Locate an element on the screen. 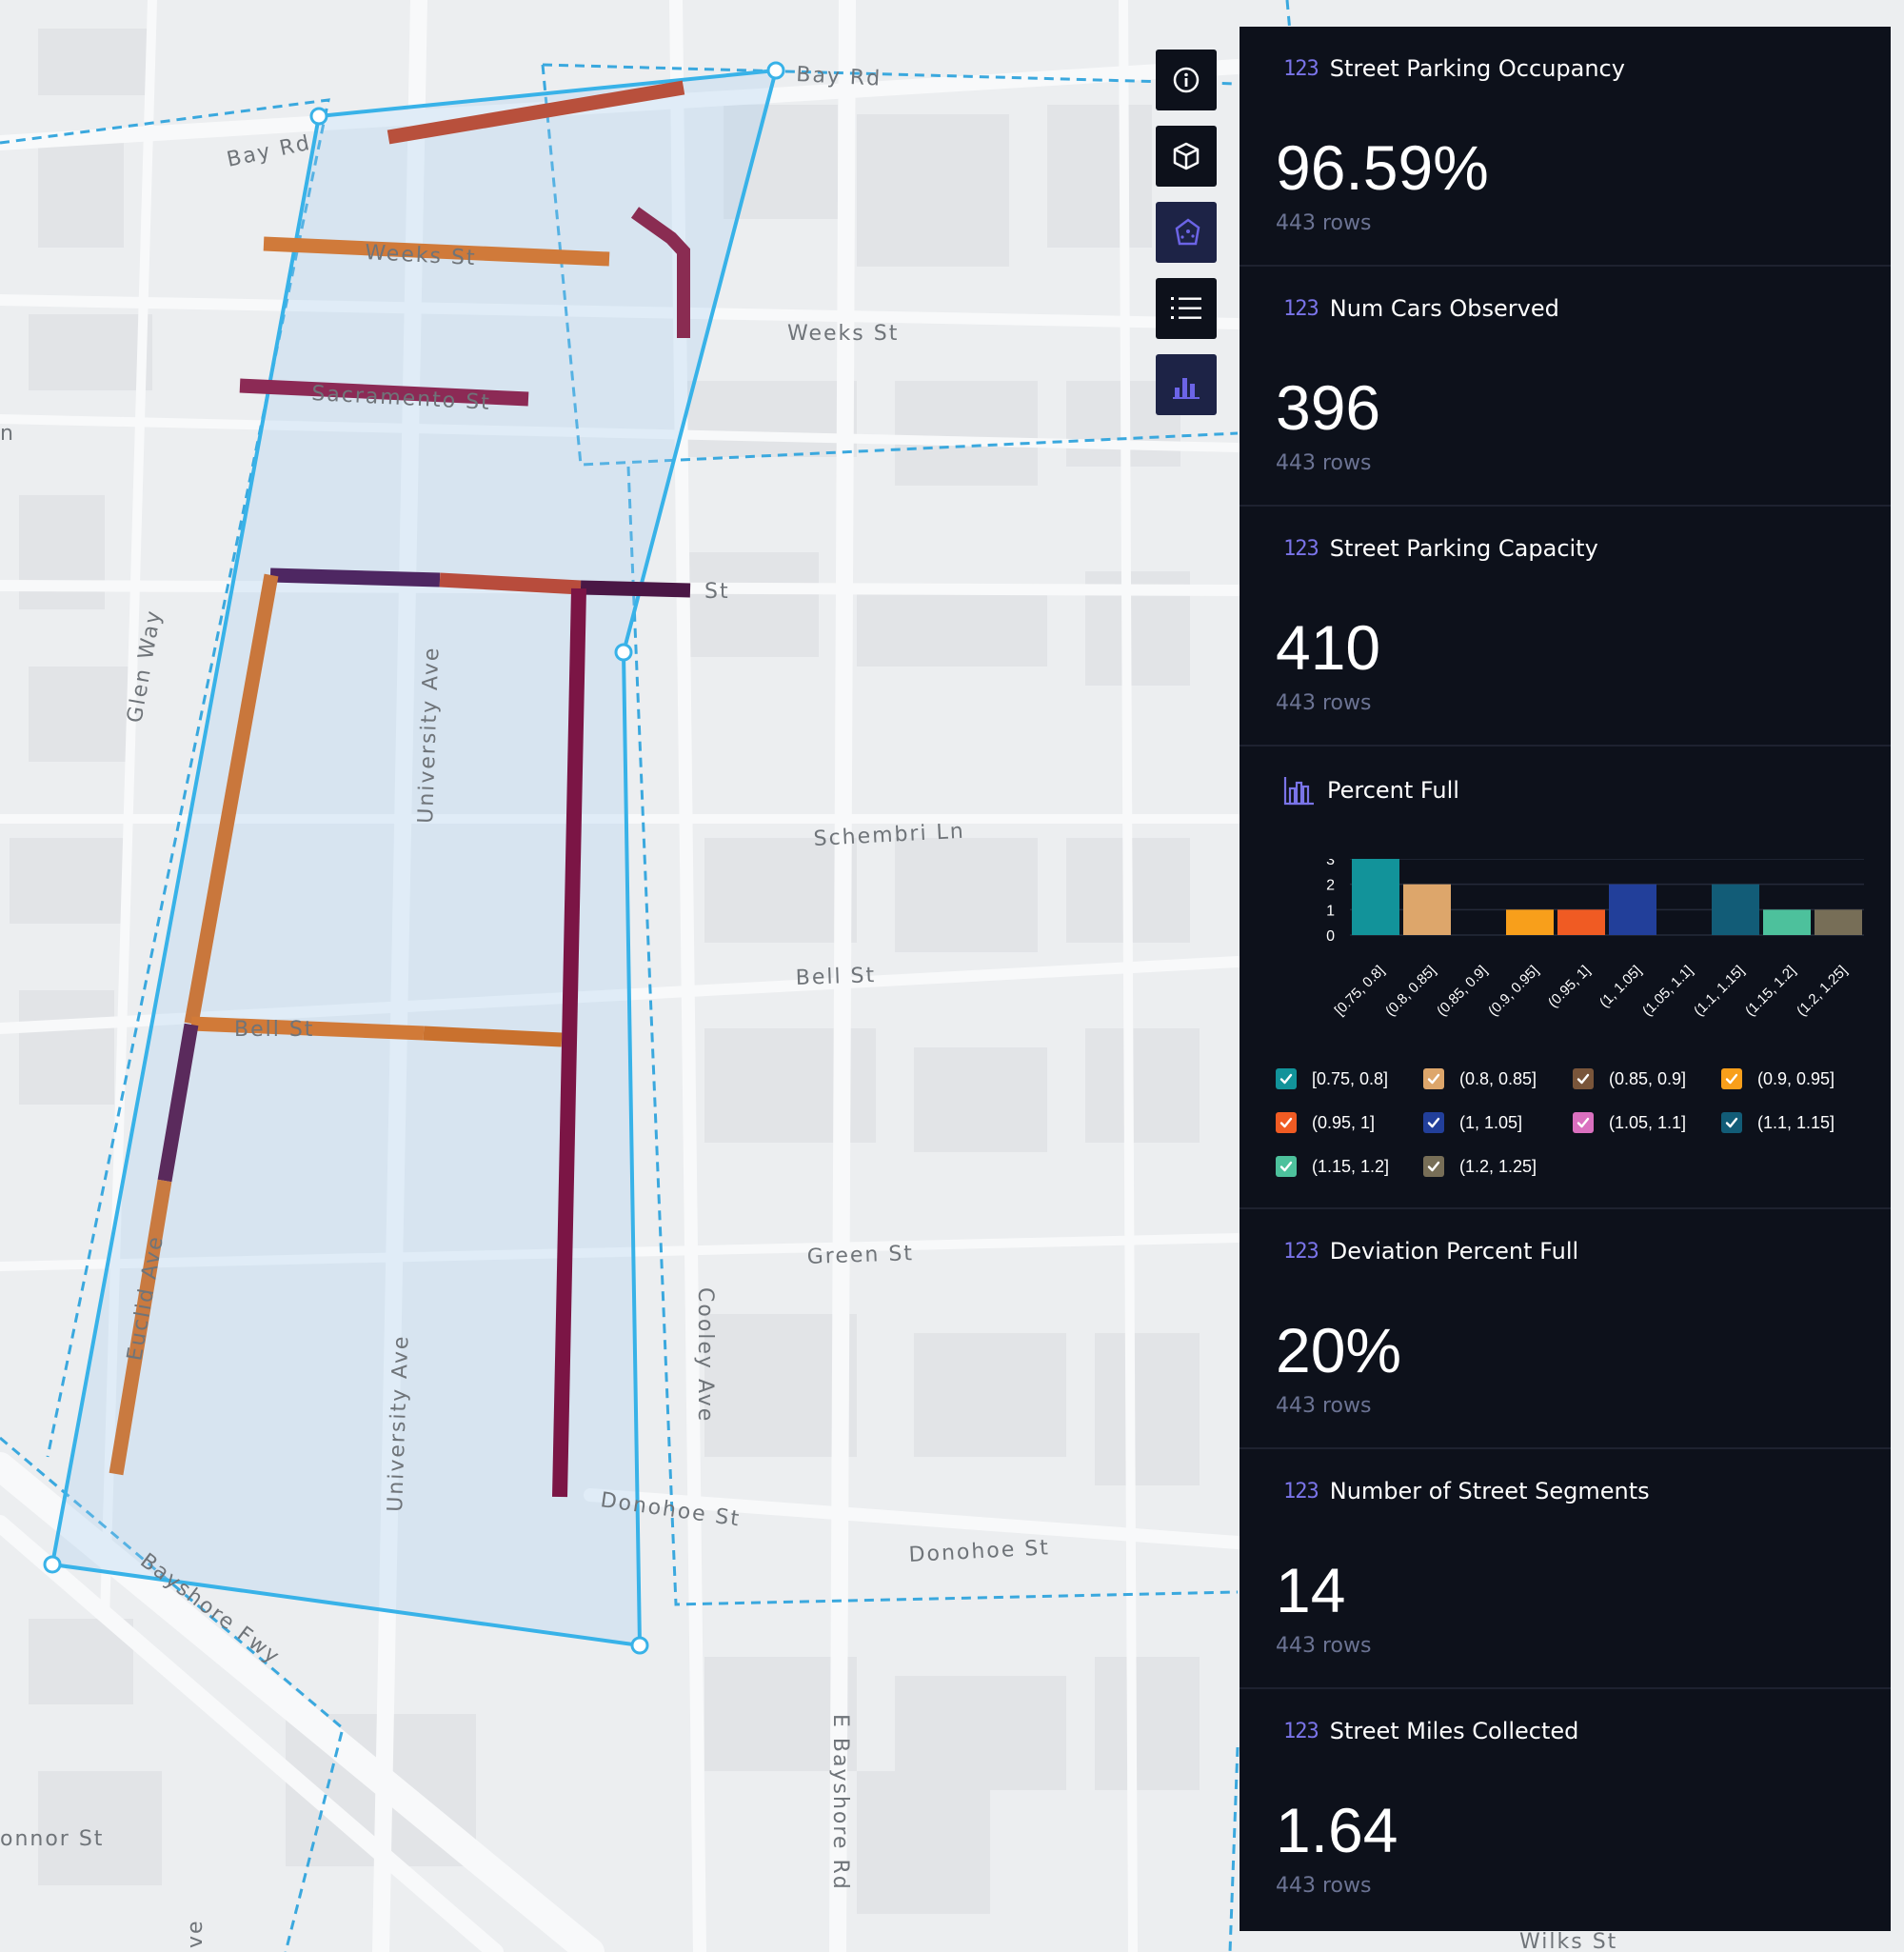 The image size is (1904, 1952). street-label-wilks-st: Wilks St is located at coordinates (1568, 1941).